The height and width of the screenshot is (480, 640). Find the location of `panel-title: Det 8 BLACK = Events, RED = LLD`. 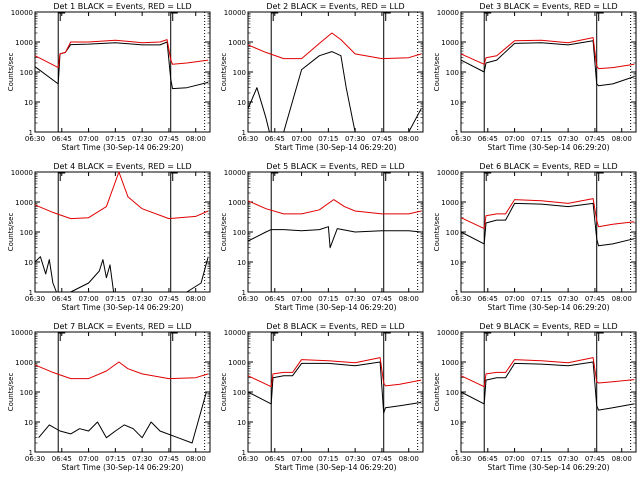

panel-title: Det 8 BLACK = Events, RED = LLD is located at coordinates (335, 326).